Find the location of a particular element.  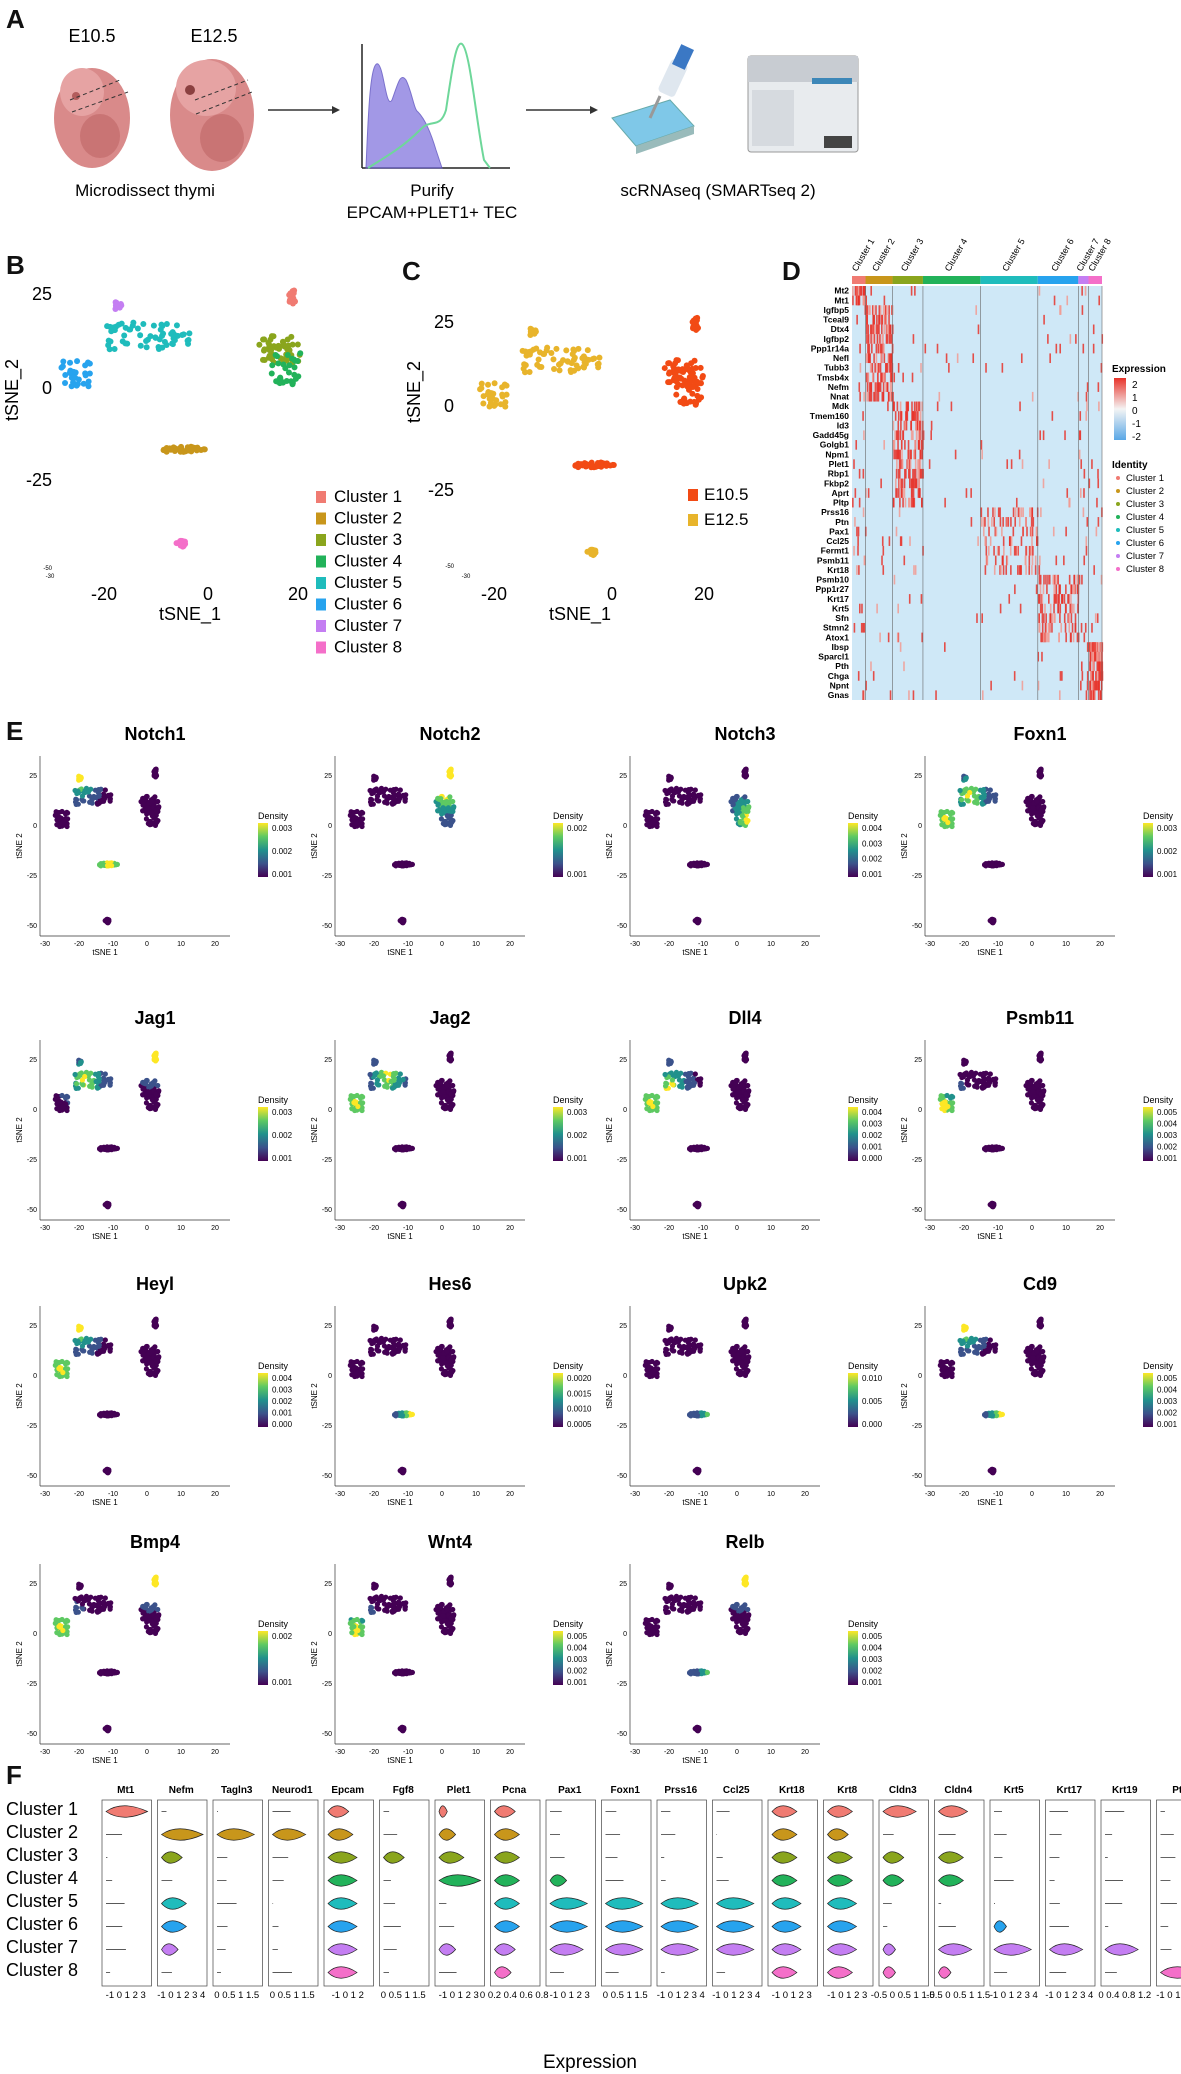

gene-label: Atox1 is located at coordinates (837, 637).